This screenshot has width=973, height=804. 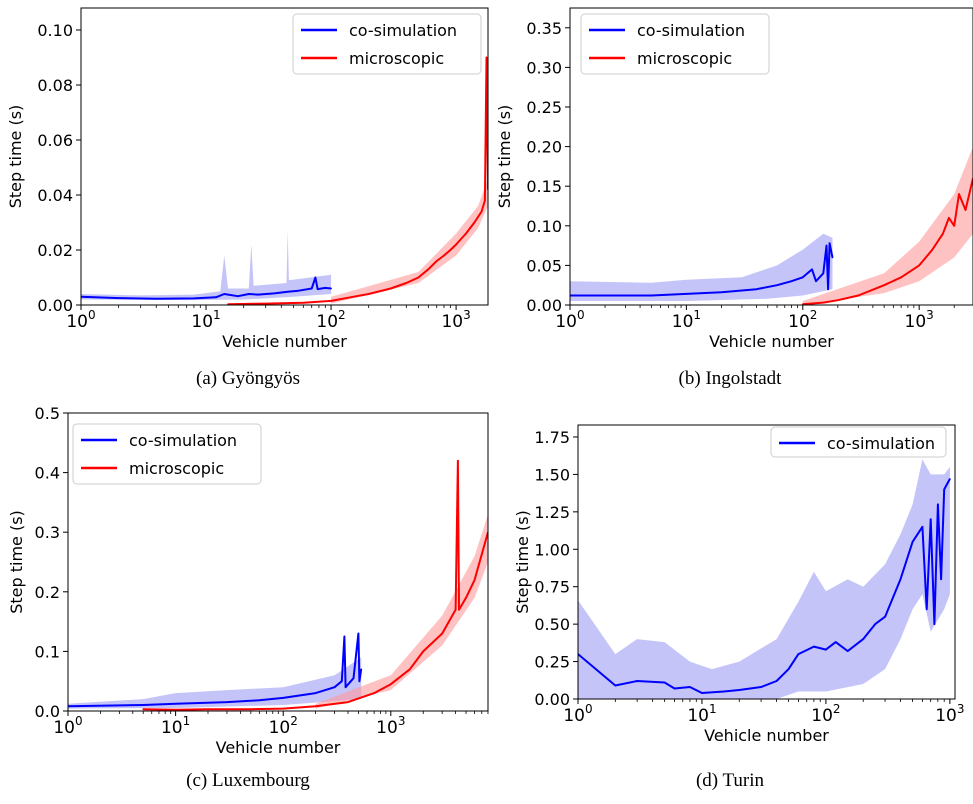 I want to click on caption-a: (a) Gyöngyös, so click(x=248, y=378).